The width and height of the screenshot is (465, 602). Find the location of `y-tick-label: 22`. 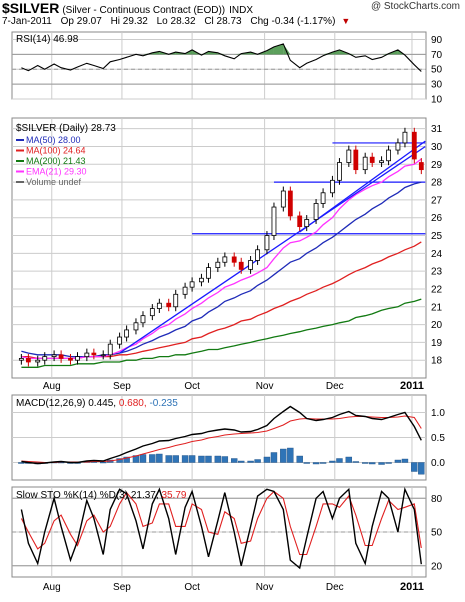

y-tick-label: 22 is located at coordinates (437, 289).